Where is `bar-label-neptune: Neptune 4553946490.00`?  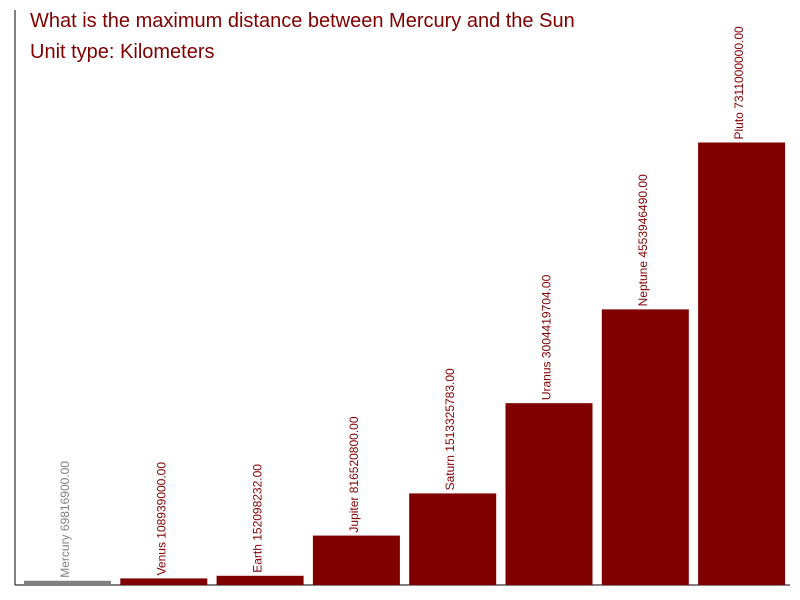 bar-label-neptune: Neptune 4553946490.00 is located at coordinates (643, 240).